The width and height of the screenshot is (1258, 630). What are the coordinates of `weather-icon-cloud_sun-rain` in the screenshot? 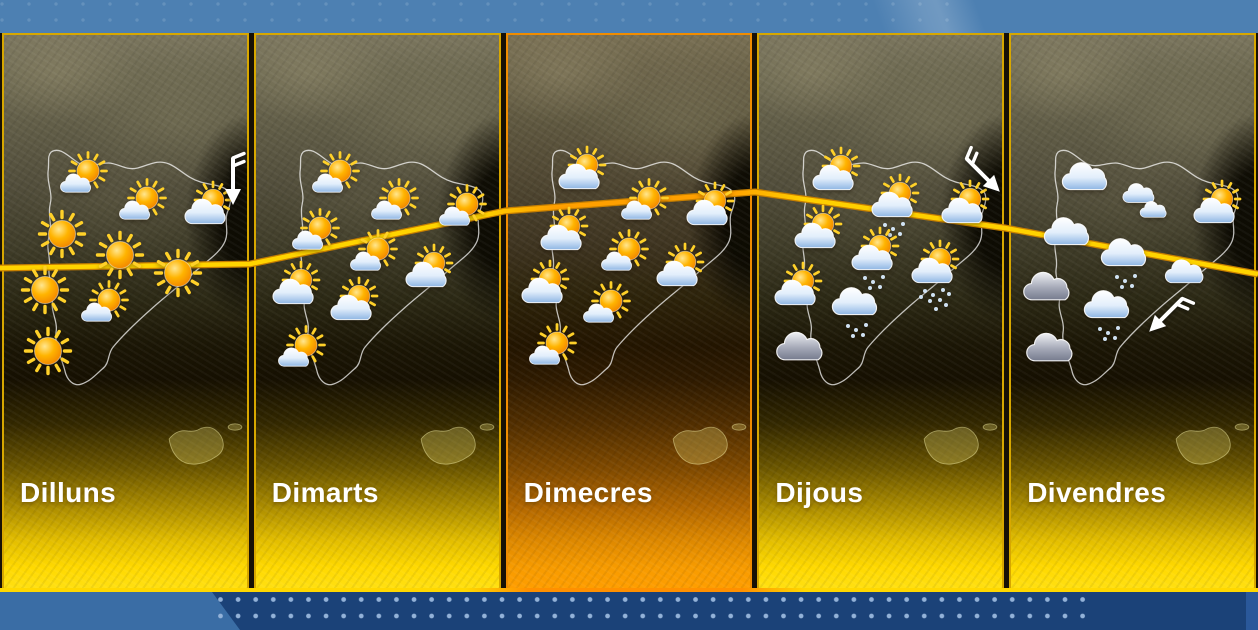 It's located at (935, 275).